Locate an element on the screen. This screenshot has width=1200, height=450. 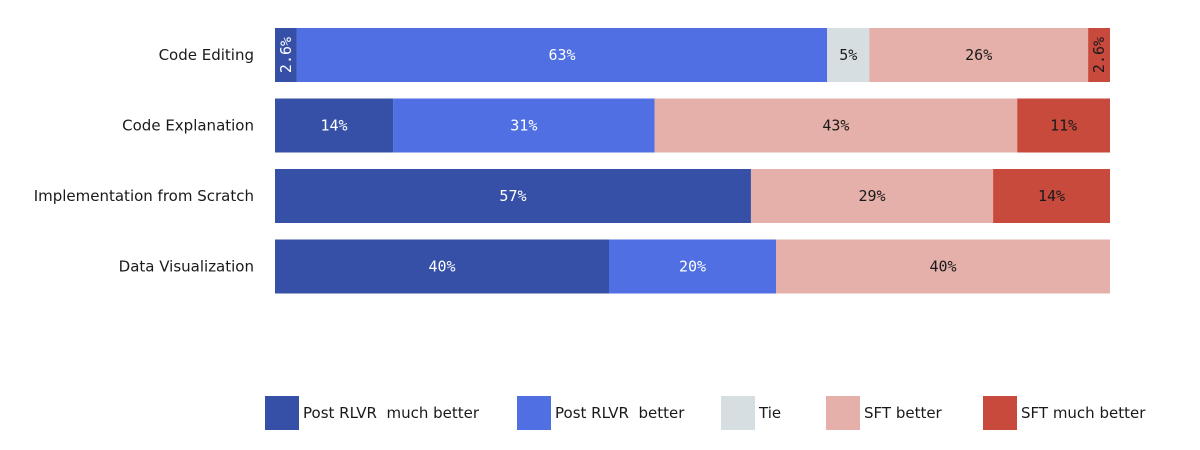
bar-segment-data-visualization-post-rlvr-much-better is located at coordinates (442, 266).